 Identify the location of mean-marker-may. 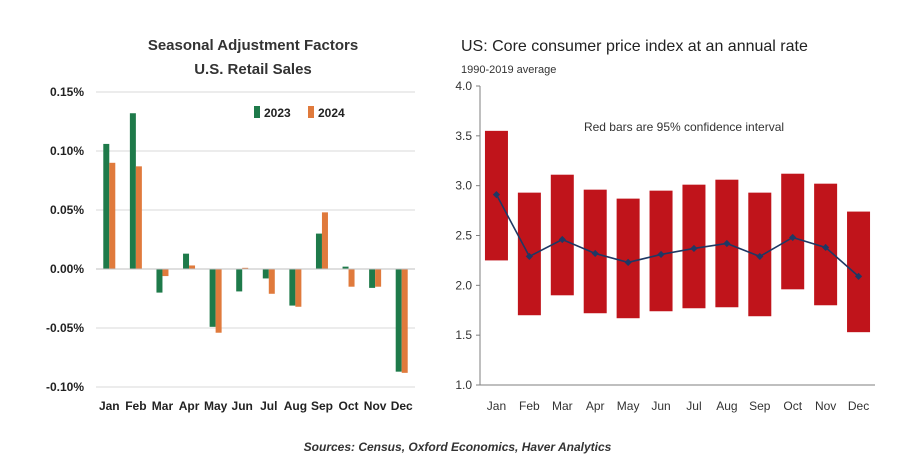
(628, 262).